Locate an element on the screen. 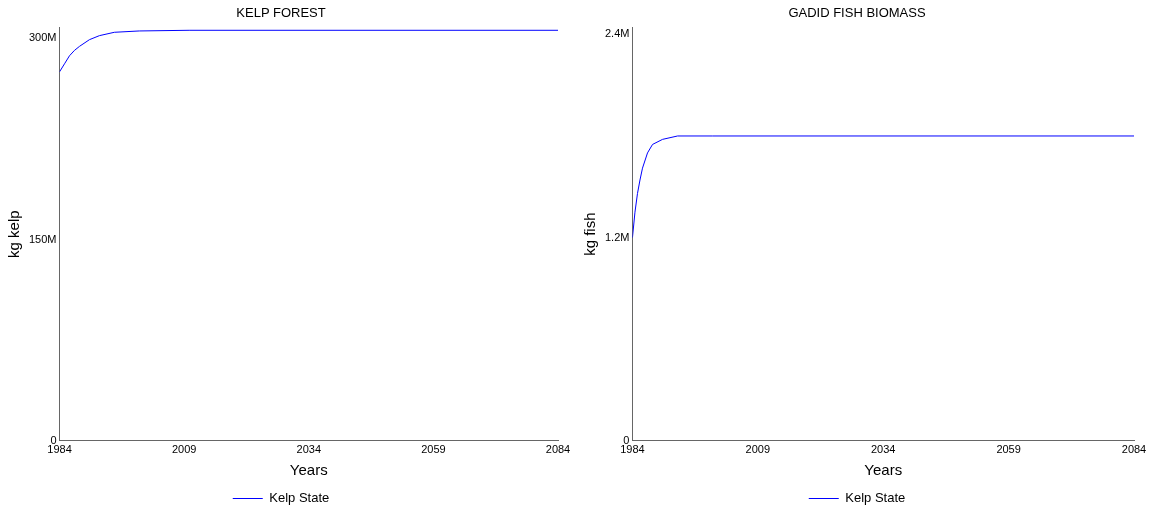 This screenshot has width=1153, height=515. y-tick-label: 300M is located at coordinates (42, 37).